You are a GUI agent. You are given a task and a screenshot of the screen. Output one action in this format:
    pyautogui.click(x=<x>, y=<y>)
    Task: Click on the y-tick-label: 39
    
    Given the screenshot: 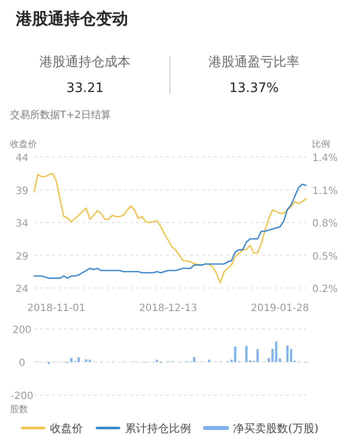 What is the action you would take?
    pyautogui.click(x=22, y=191)
    